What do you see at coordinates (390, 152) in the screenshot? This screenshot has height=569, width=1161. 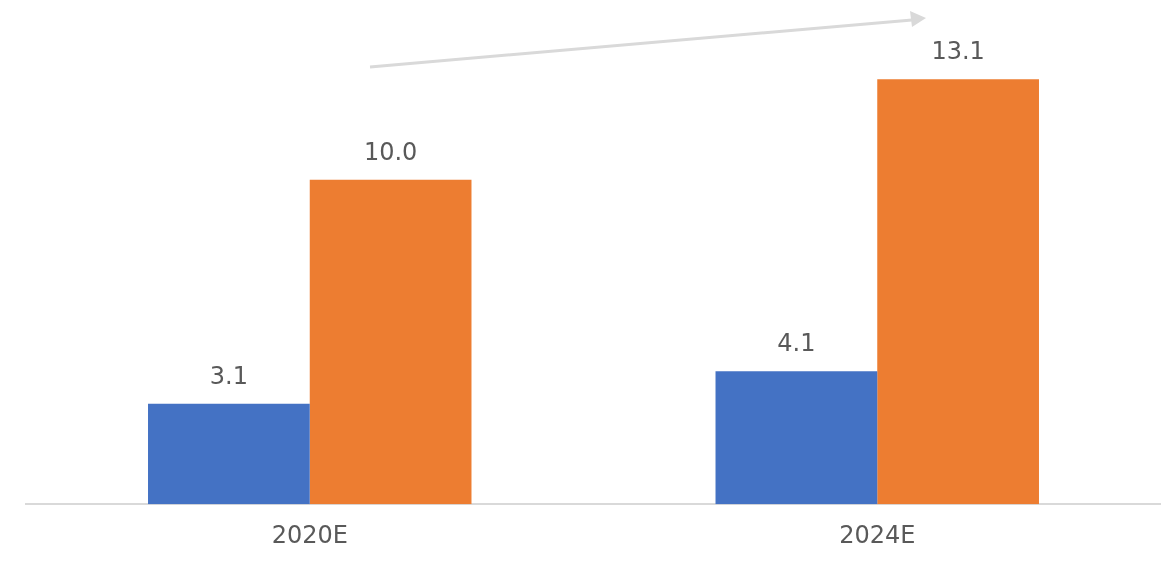 I see `data-label: 10.0` at bounding box center [390, 152].